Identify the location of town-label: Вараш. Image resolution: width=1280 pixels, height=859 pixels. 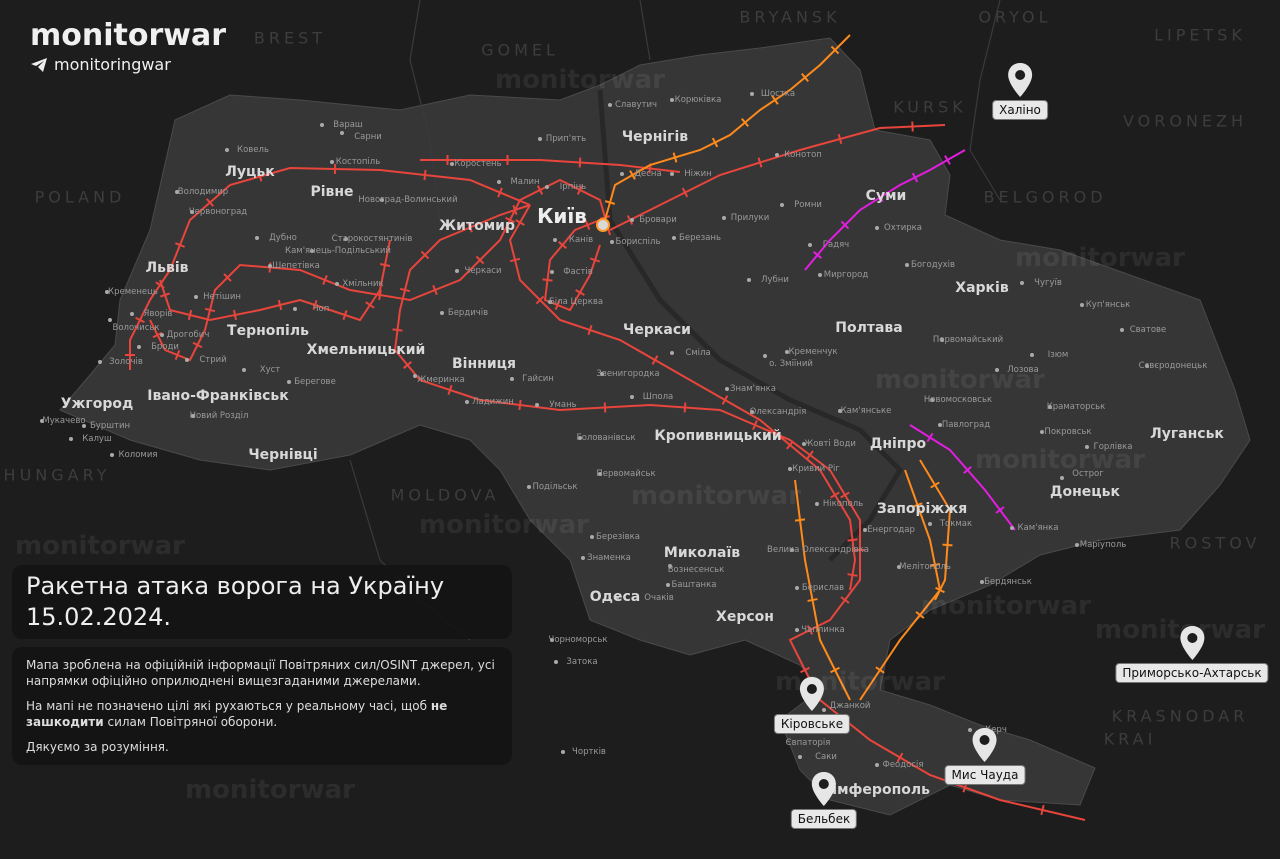
(348, 125).